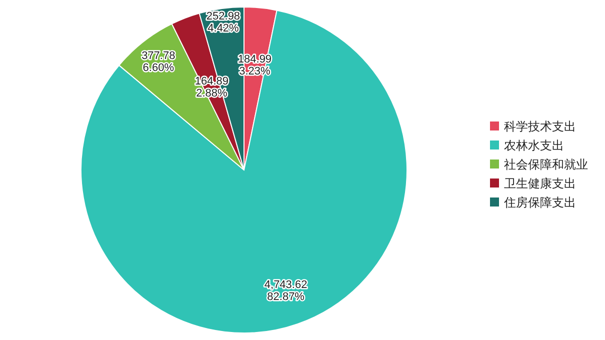 The width and height of the screenshot is (605, 340). What do you see at coordinates (540, 127) in the screenshot?
I see `legend-label: 科学技术支出` at bounding box center [540, 127].